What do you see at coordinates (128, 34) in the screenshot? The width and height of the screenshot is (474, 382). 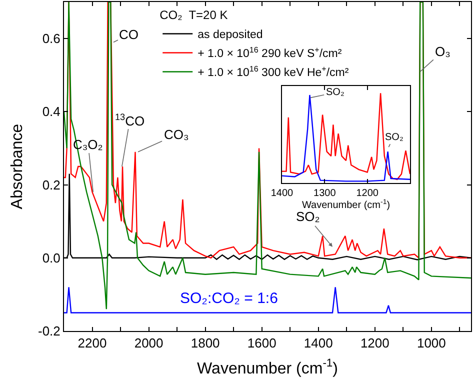 I see `annotation: CO` at bounding box center [128, 34].